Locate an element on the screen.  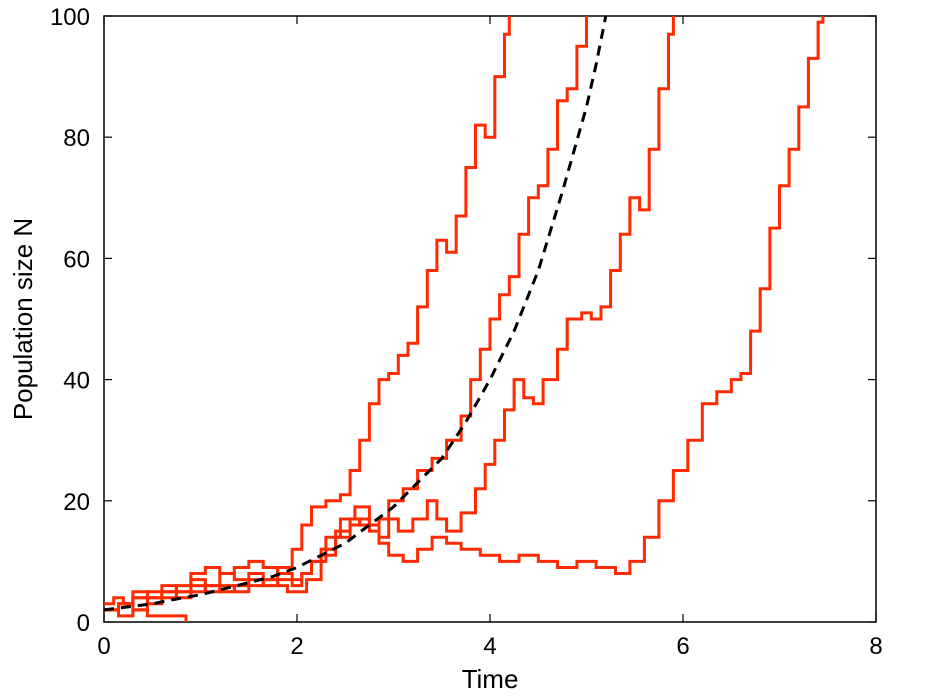
x-tick-label-2: 2 is located at coordinates (296, 646).